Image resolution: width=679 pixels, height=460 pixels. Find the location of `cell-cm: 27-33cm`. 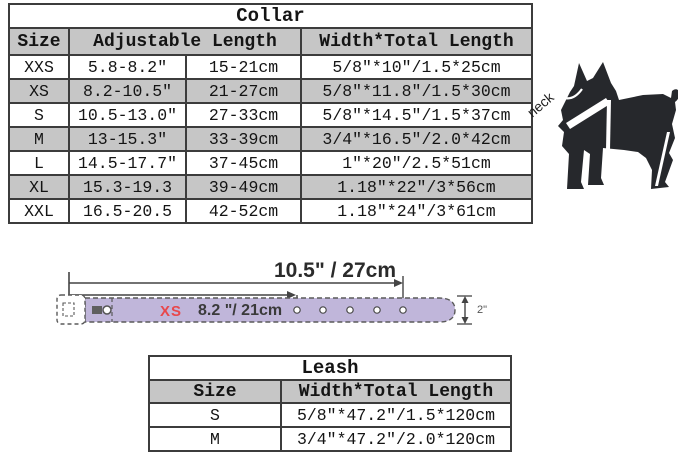

cell-cm: 27-33cm is located at coordinates (243, 115).